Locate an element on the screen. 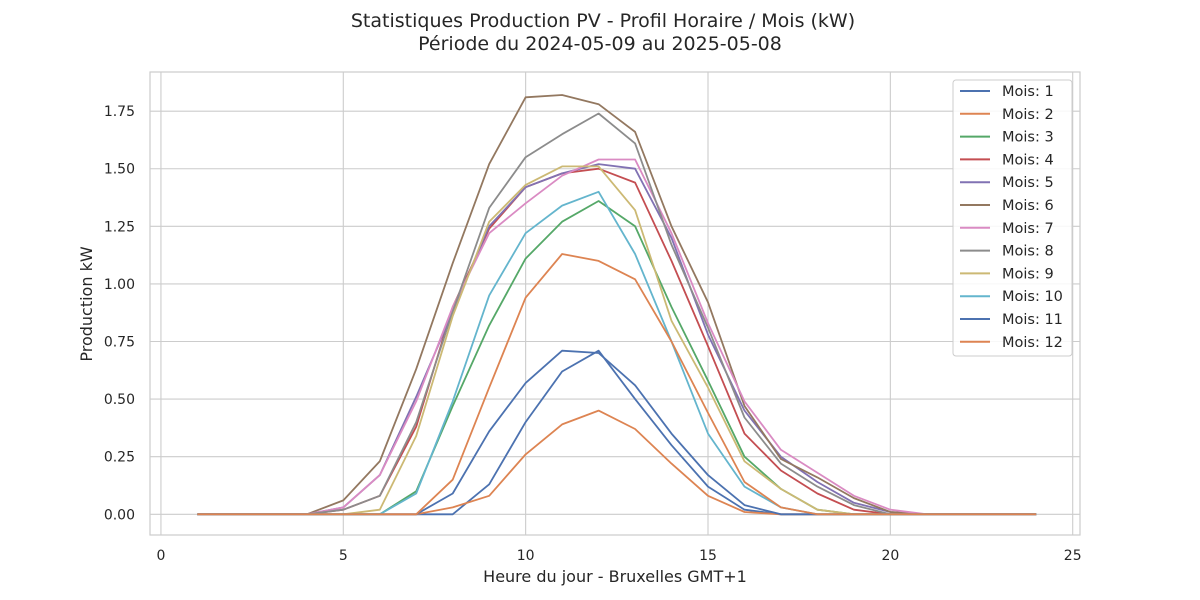  legend-label: Mois: 5 is located at coordinates (1028, 183).